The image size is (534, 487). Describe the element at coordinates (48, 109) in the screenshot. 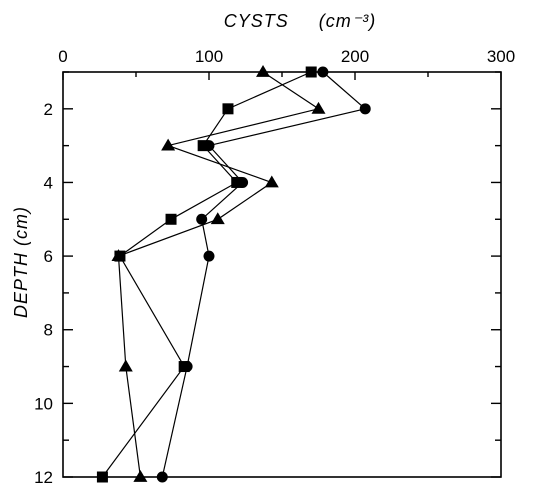

I see `y-tick-label: 2` at that location.